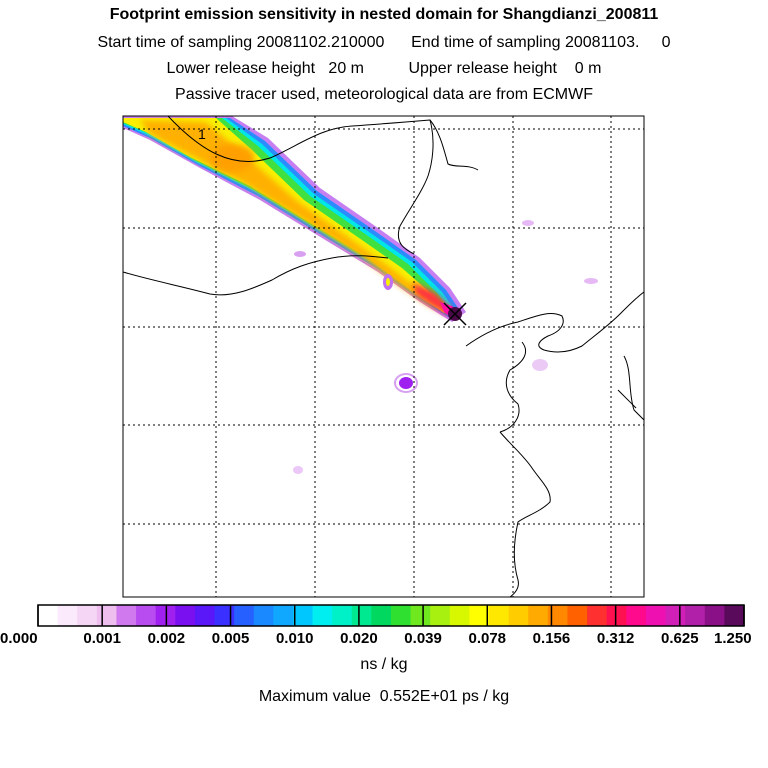  I want to click on colorbar-tick-label: 0.020, so click(359, 638).